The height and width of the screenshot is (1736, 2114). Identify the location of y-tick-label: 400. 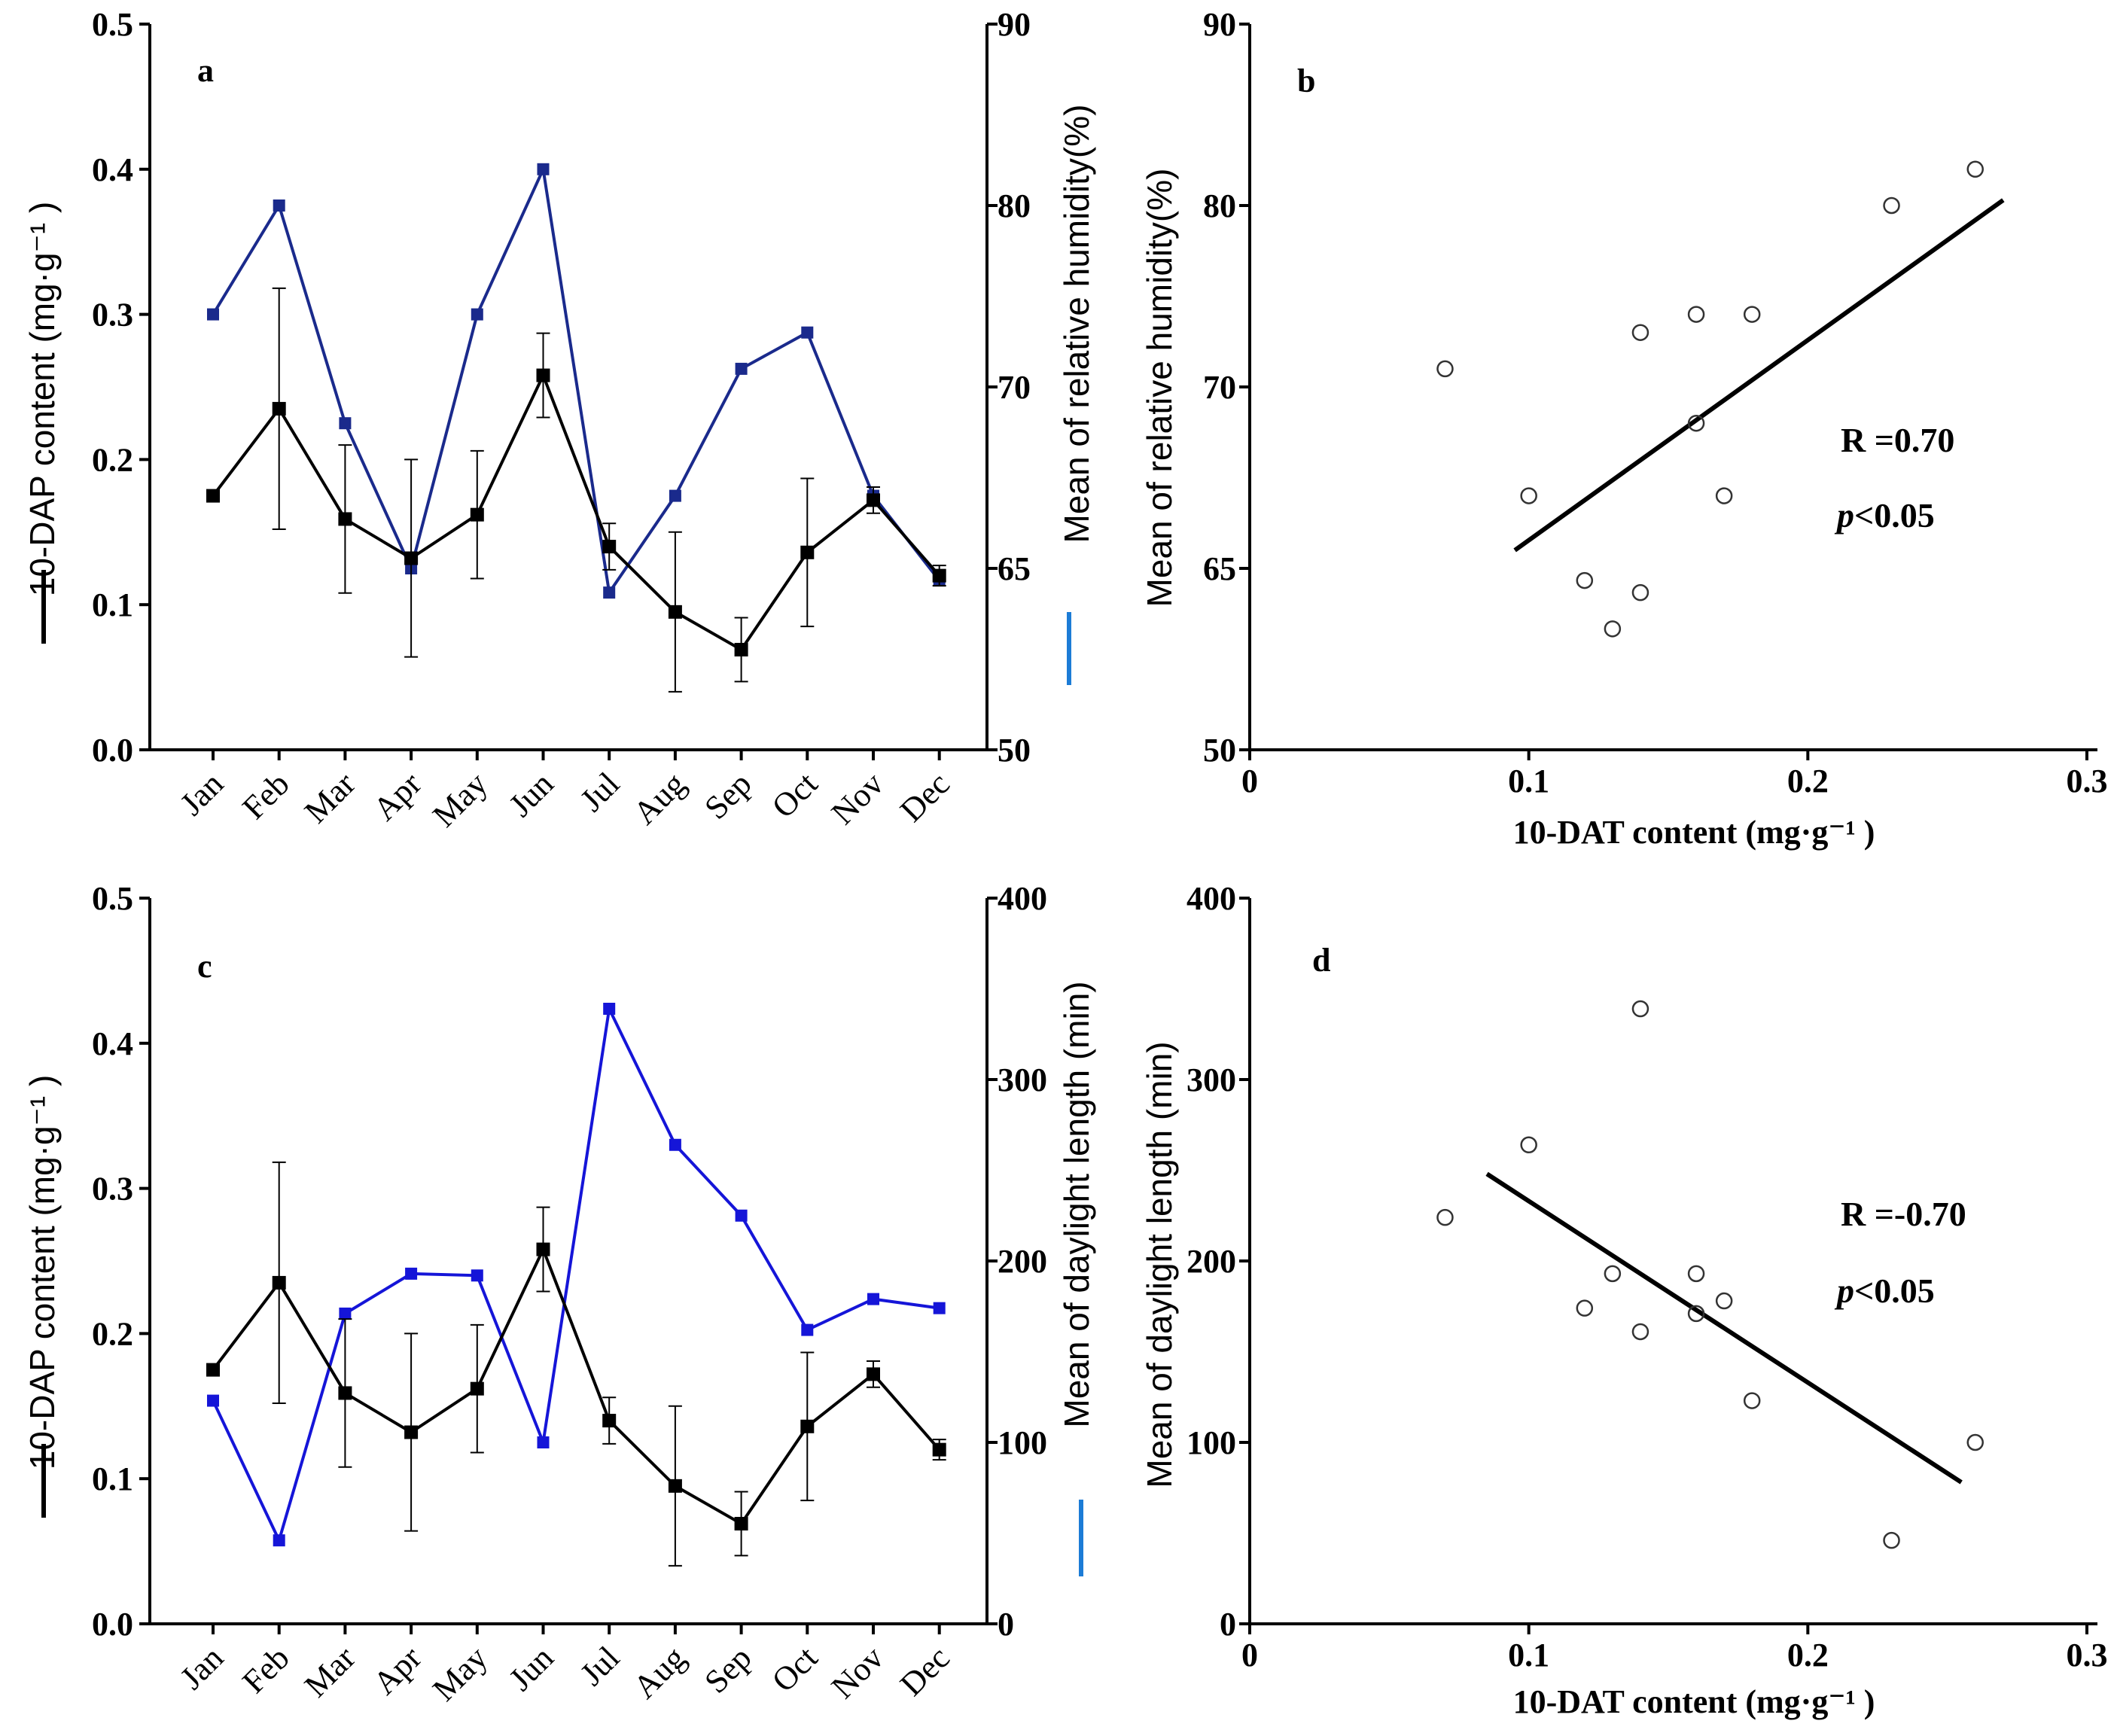
(1211, 898).